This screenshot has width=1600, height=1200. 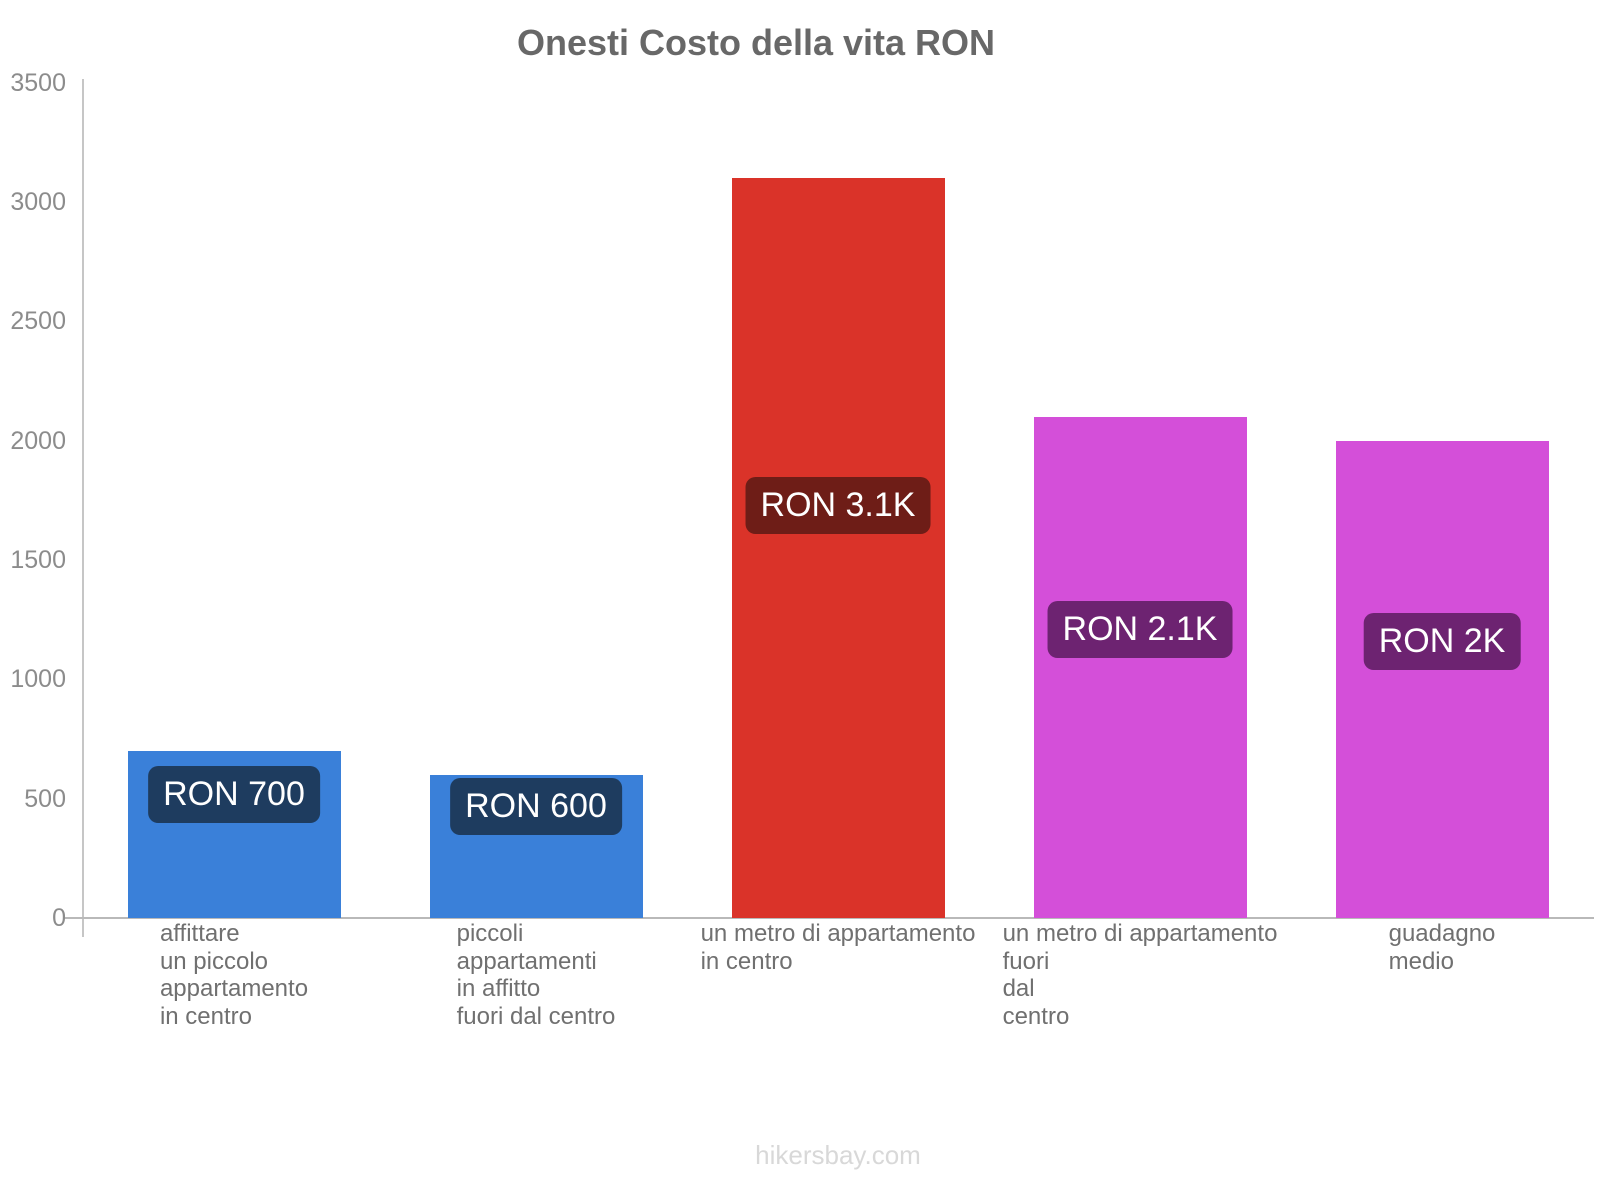 I want to click on x-category-label-line: appartamento, so click(x=234, y=988).